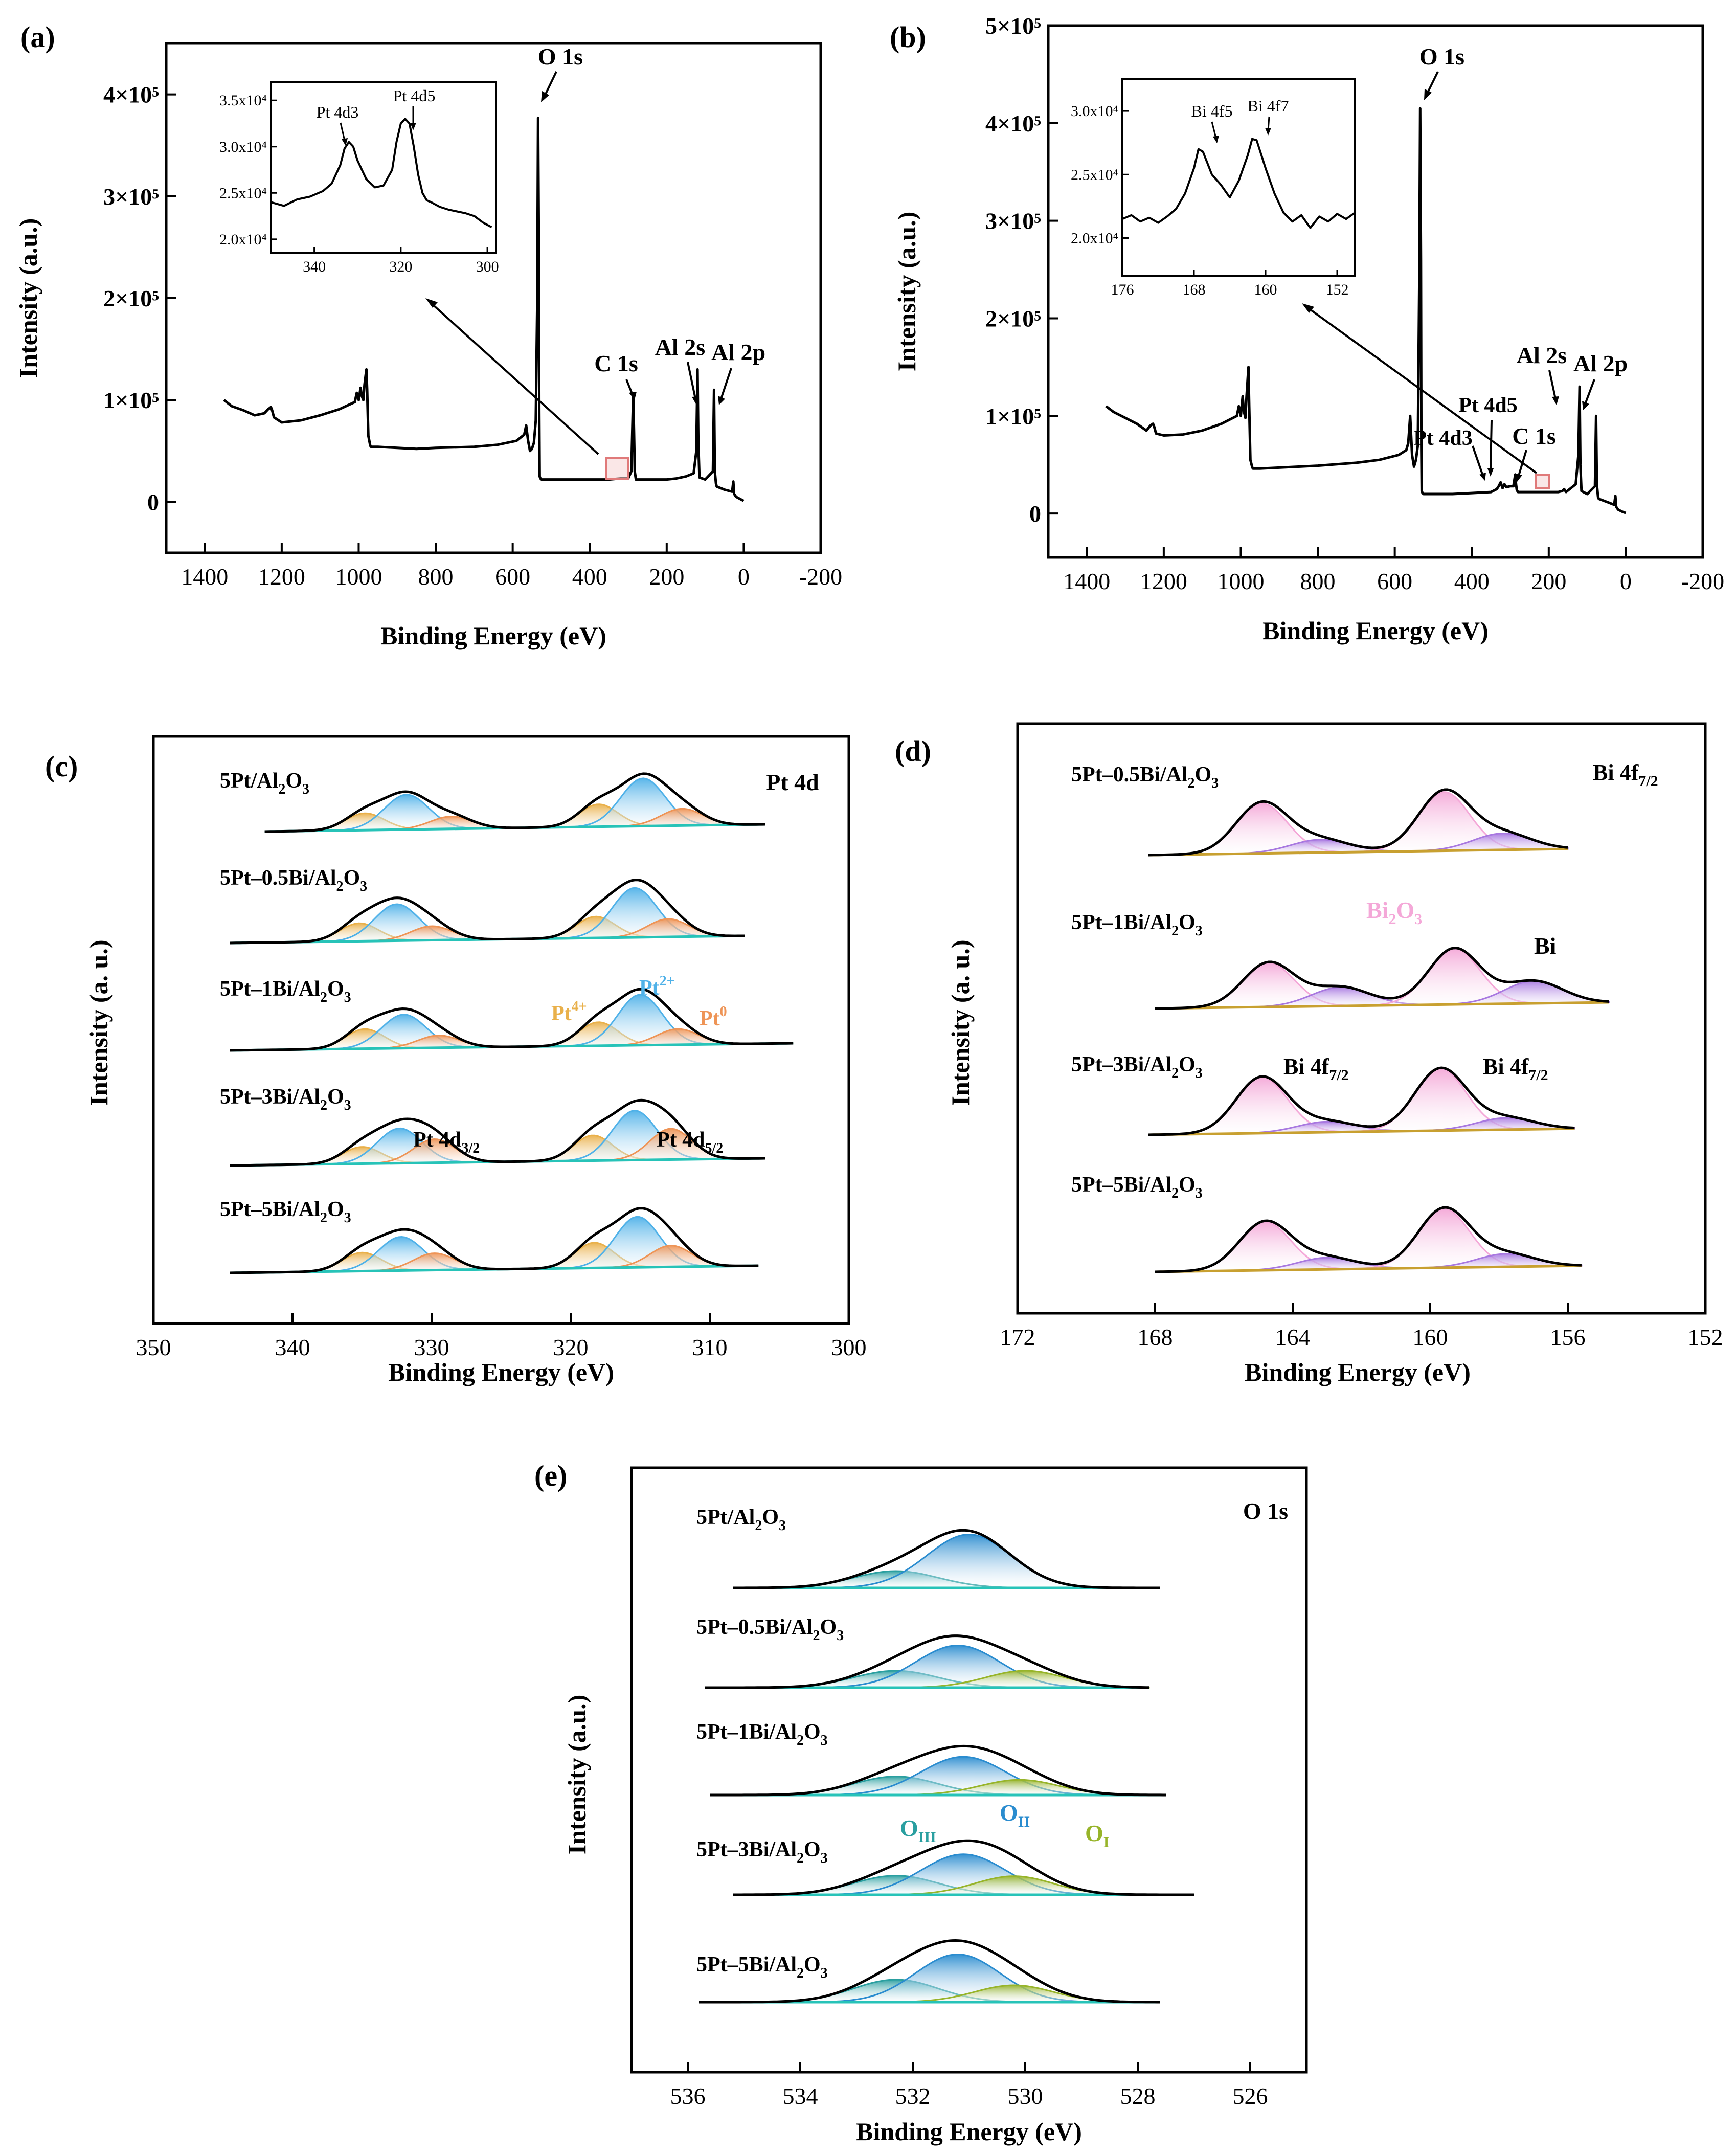 The height and width of the screenshot is (2153, 1736). I want to click on spectrum-group: 5Pt–3Bi/Al2O3, so click(492, 1126).